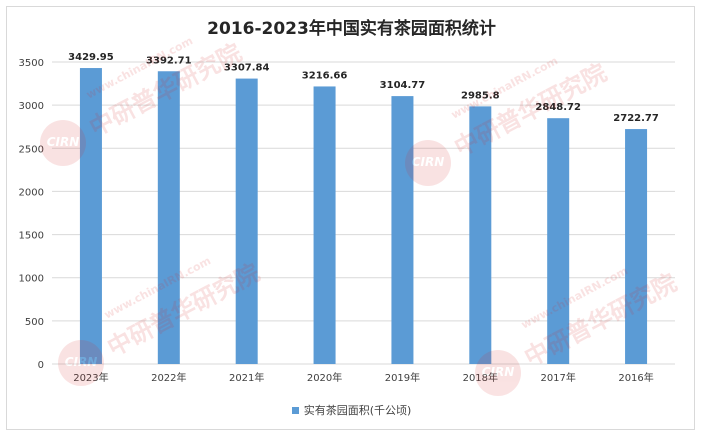  What do you see at coordinates (324, 377) in the screenshot?
I see `x-tick-label: 2020年` at bounding box center [324, 377].